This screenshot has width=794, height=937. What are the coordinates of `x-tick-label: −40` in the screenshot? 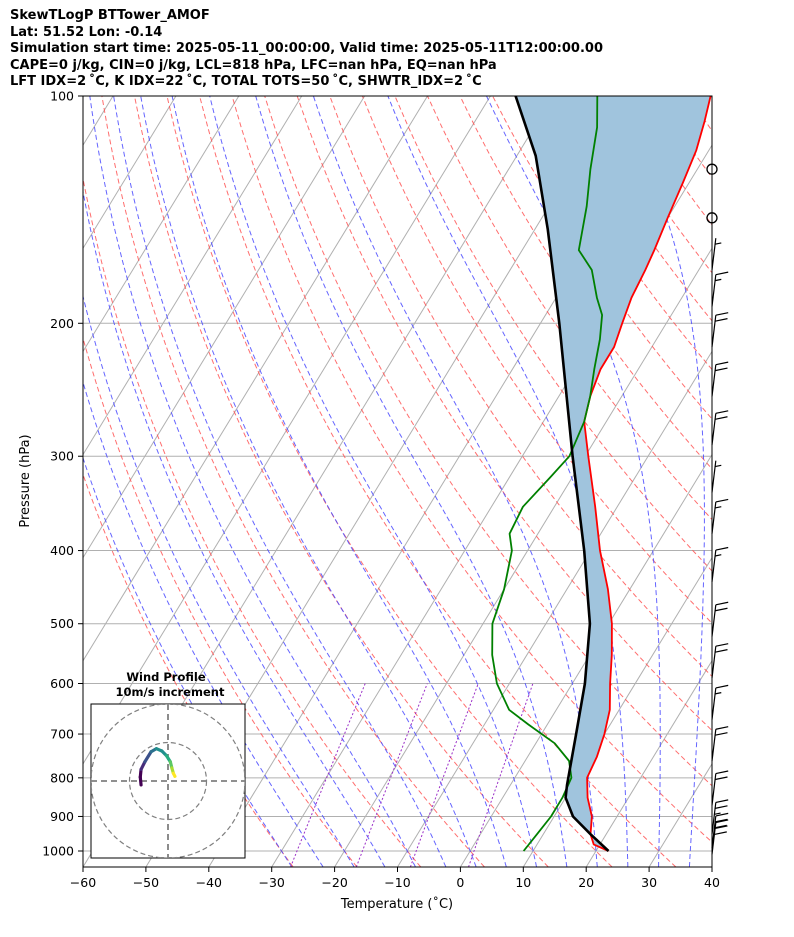 It's located at (209, 882).